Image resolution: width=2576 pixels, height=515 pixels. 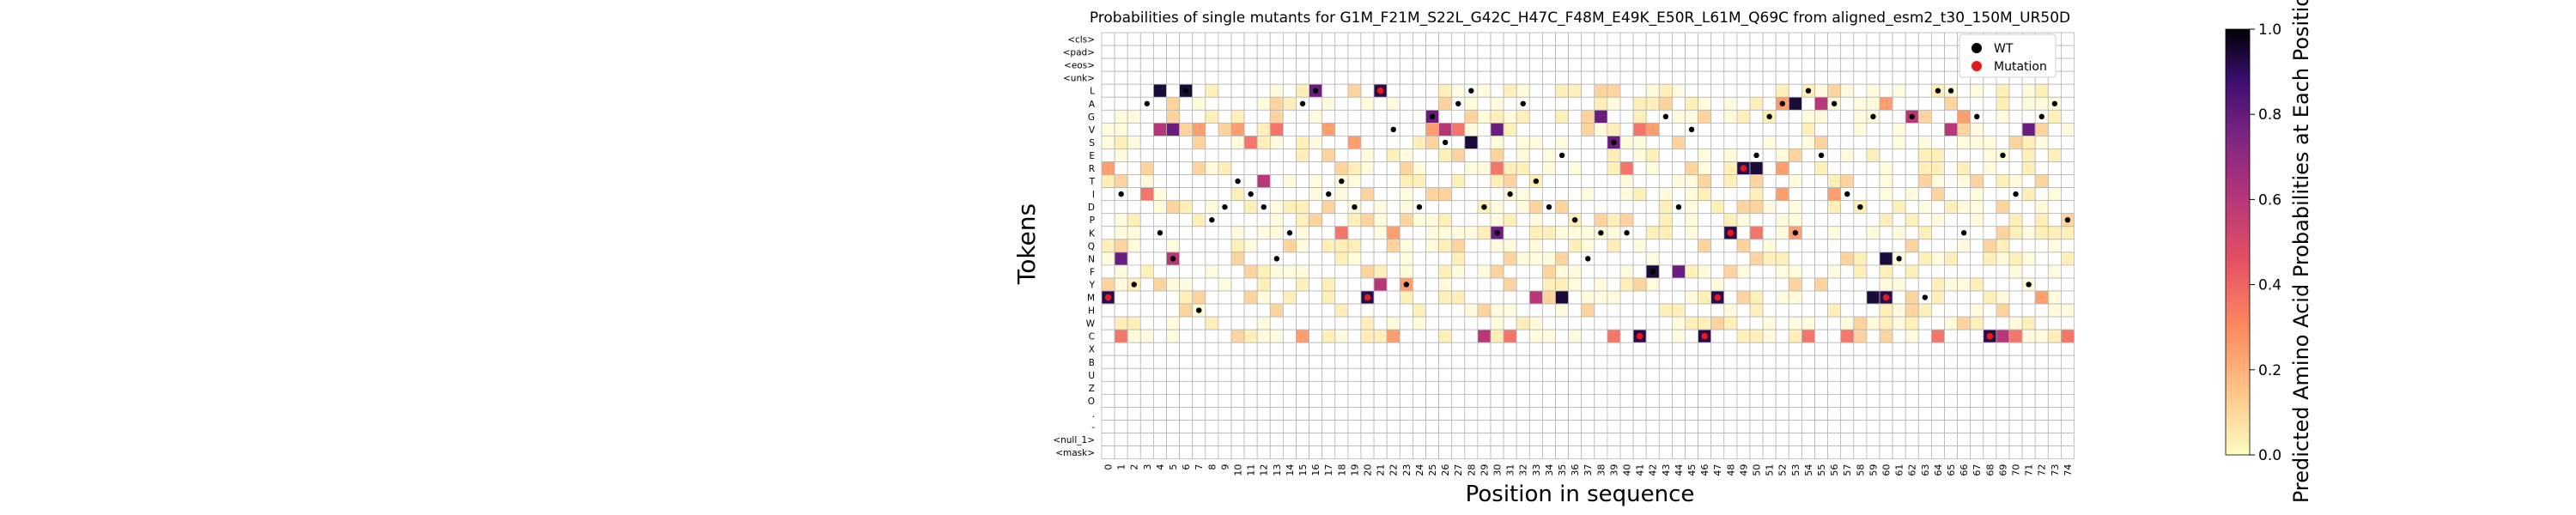 What do you see at coordinates (1562, 470) in the screenshot?
I see `x-tick-label: 35` at bounding box center [1562, 470].